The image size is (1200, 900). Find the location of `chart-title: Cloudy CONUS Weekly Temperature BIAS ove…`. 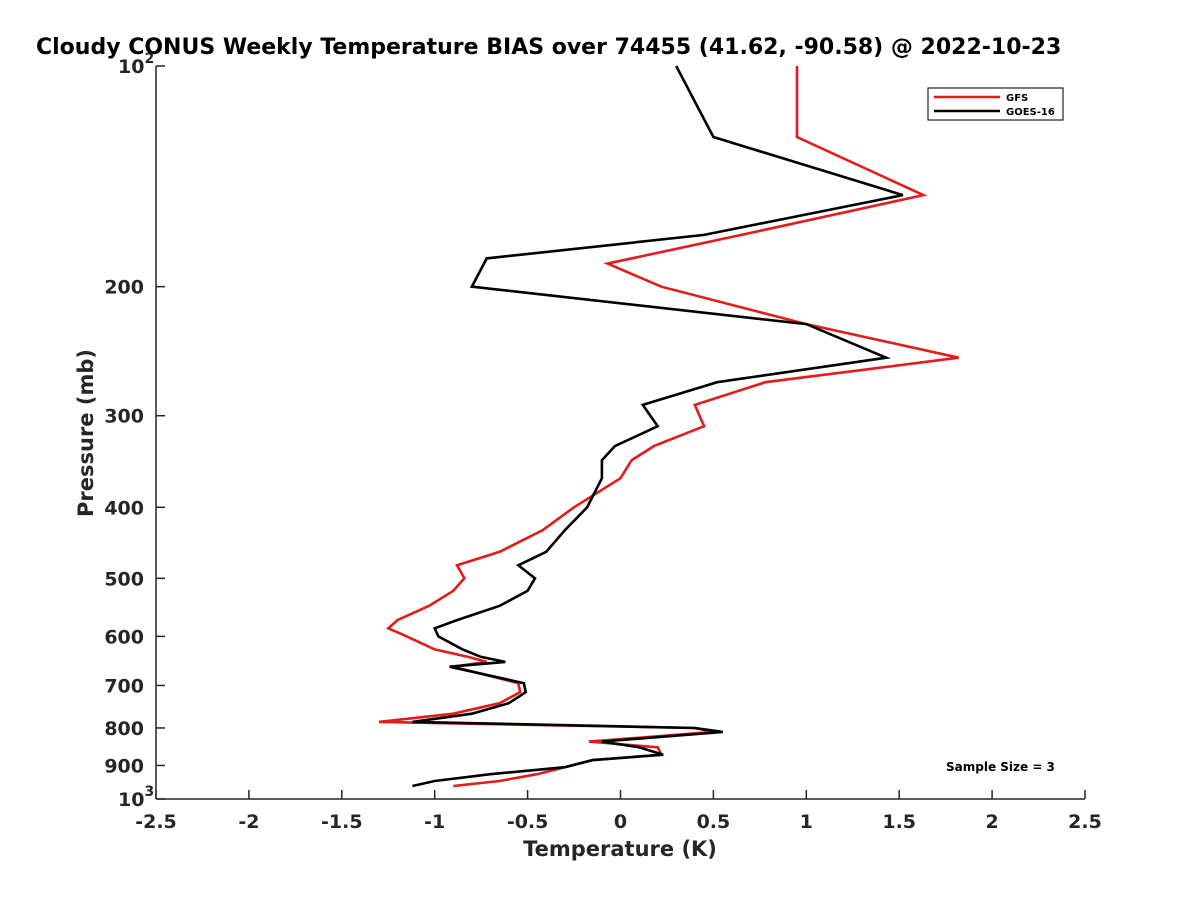

chart-title: Cloudy CONUS Weekly Temperature BIAS ove… is located at coordinates (548, 47).